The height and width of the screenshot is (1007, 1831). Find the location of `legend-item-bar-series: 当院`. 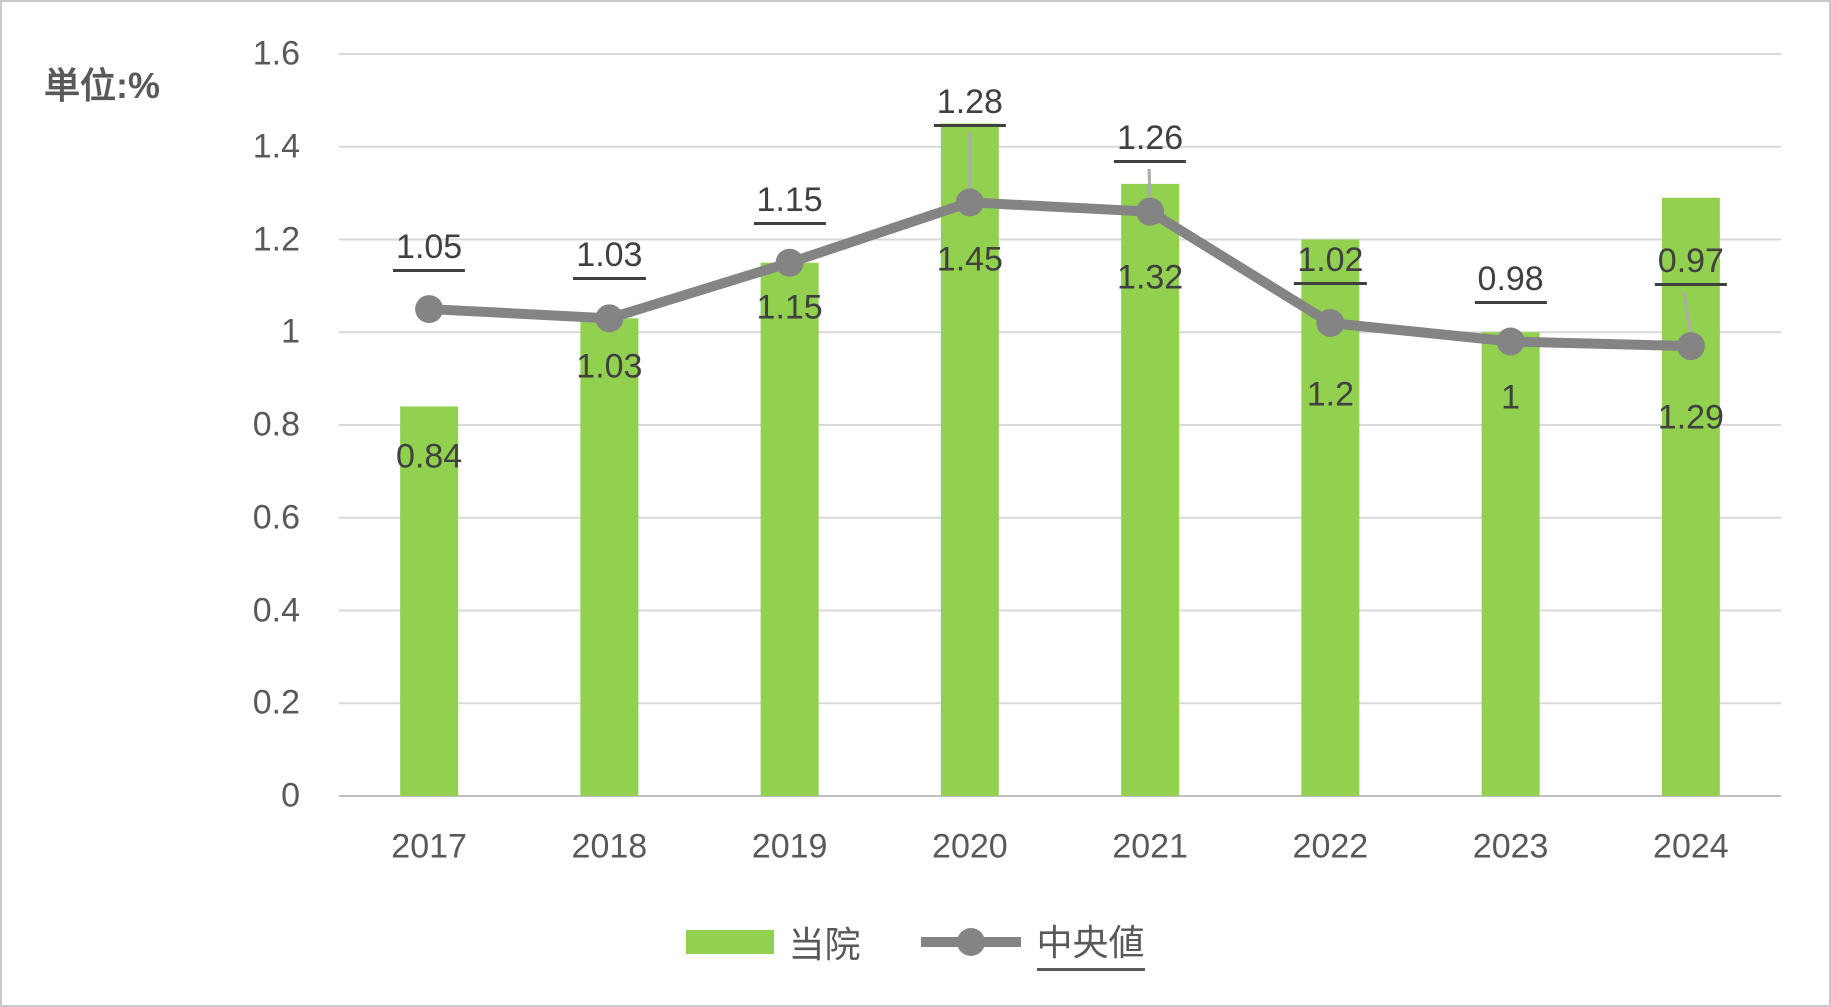

legend-item-bar-series: 当院 is located at coordinates (773, 942).